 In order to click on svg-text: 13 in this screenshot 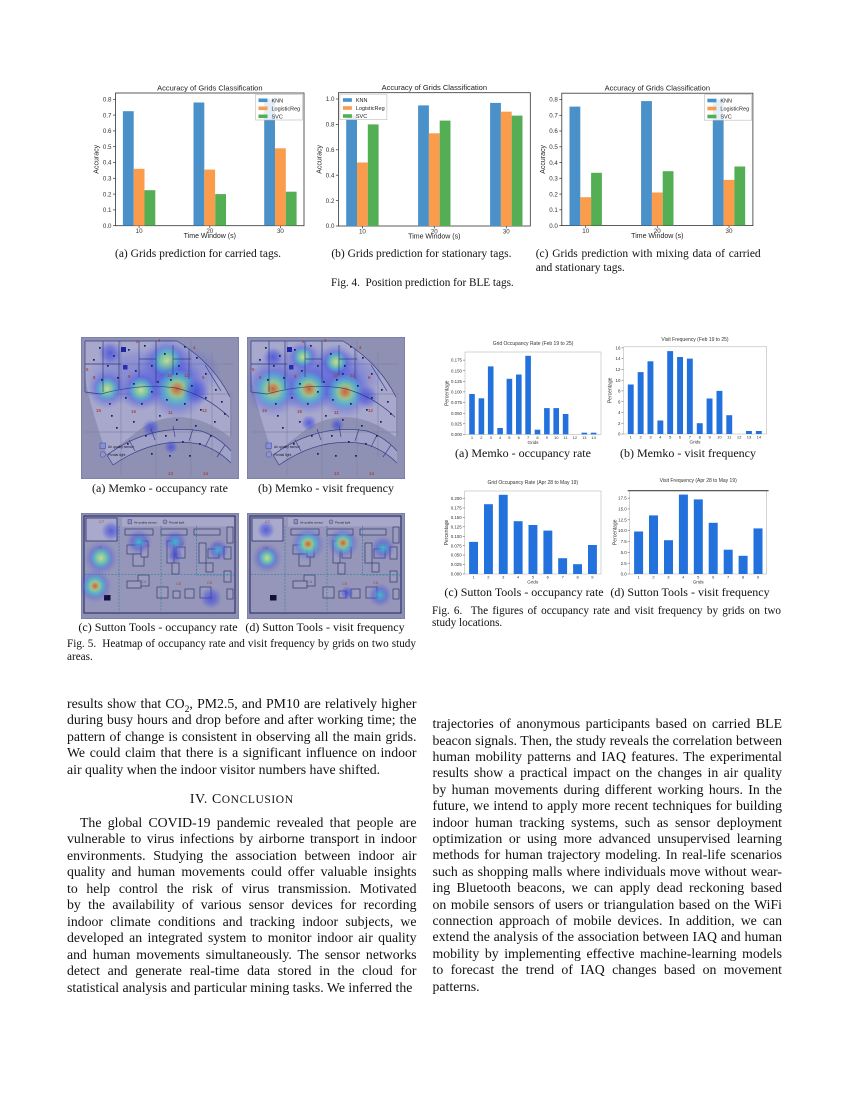, I will do `click(749, 437)`.